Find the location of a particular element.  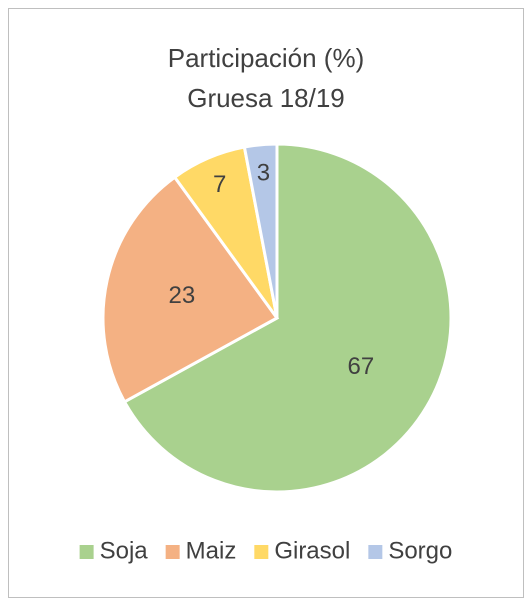

legend-label: Sorgo is located at coordinates (420, 550).